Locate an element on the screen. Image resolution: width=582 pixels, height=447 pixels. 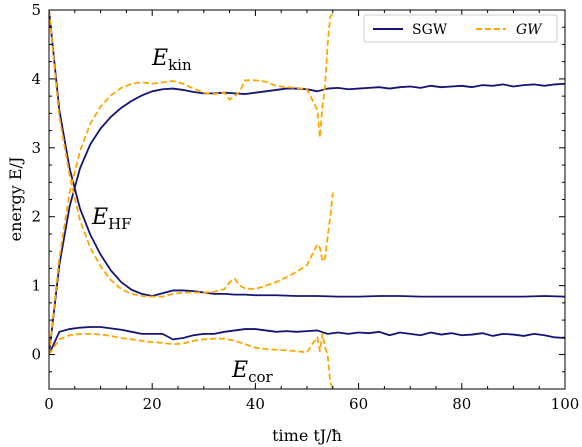
series-gw-cor is located at coordinates (191, 360).